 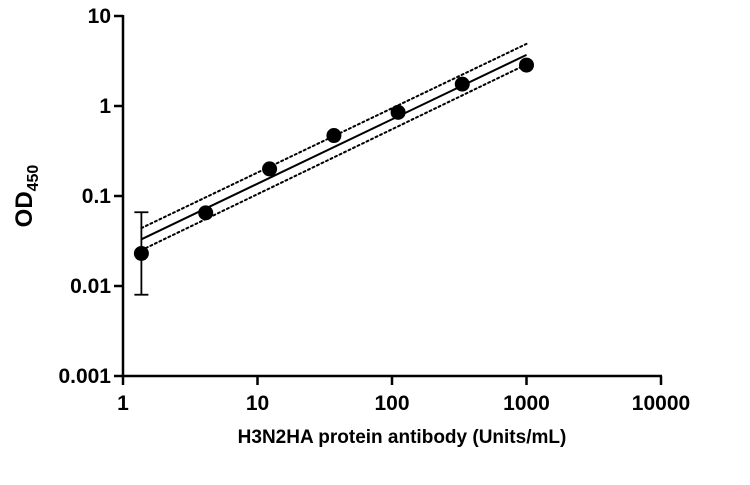 I want to click on y-tick-label: 0.1, so click(x=97, y=196).